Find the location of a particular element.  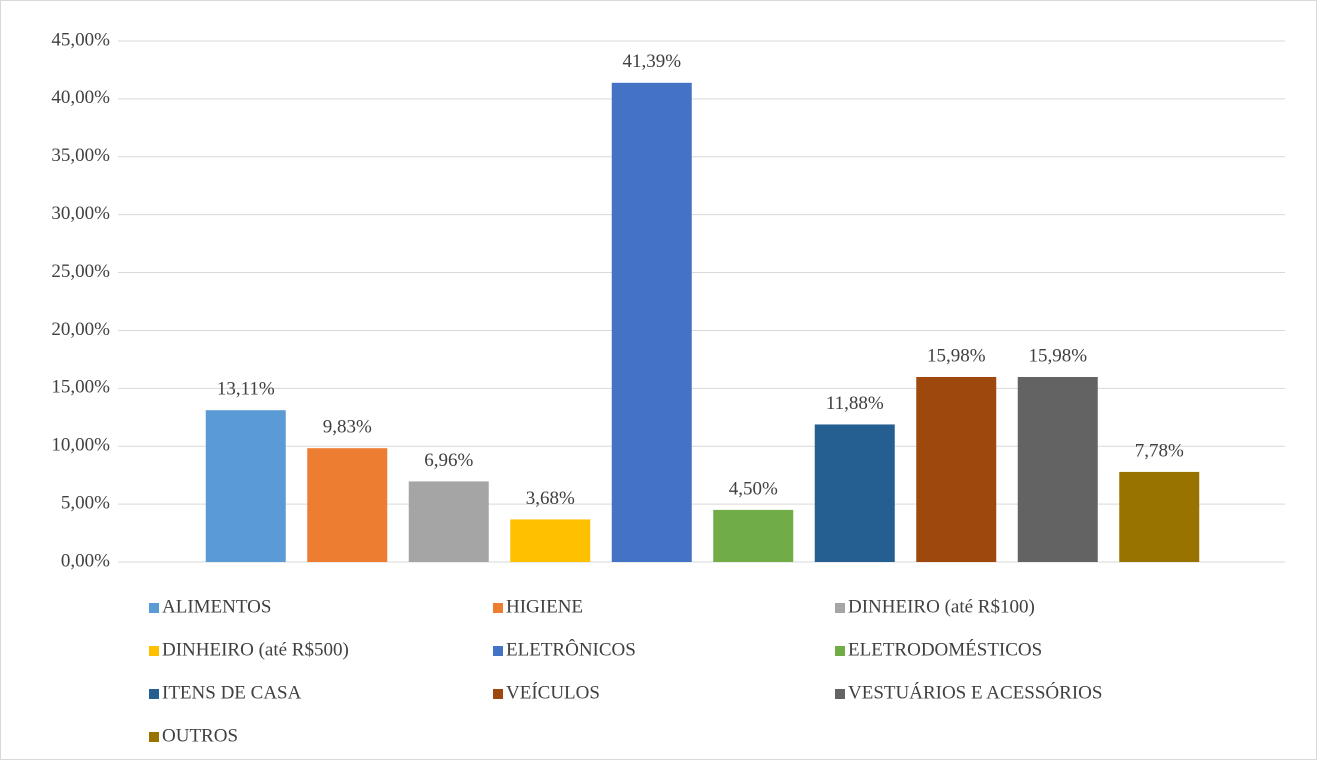

legend-label: VESTUÁRIOS E ACESSÓRIOS is located at coordinates (975, 692).